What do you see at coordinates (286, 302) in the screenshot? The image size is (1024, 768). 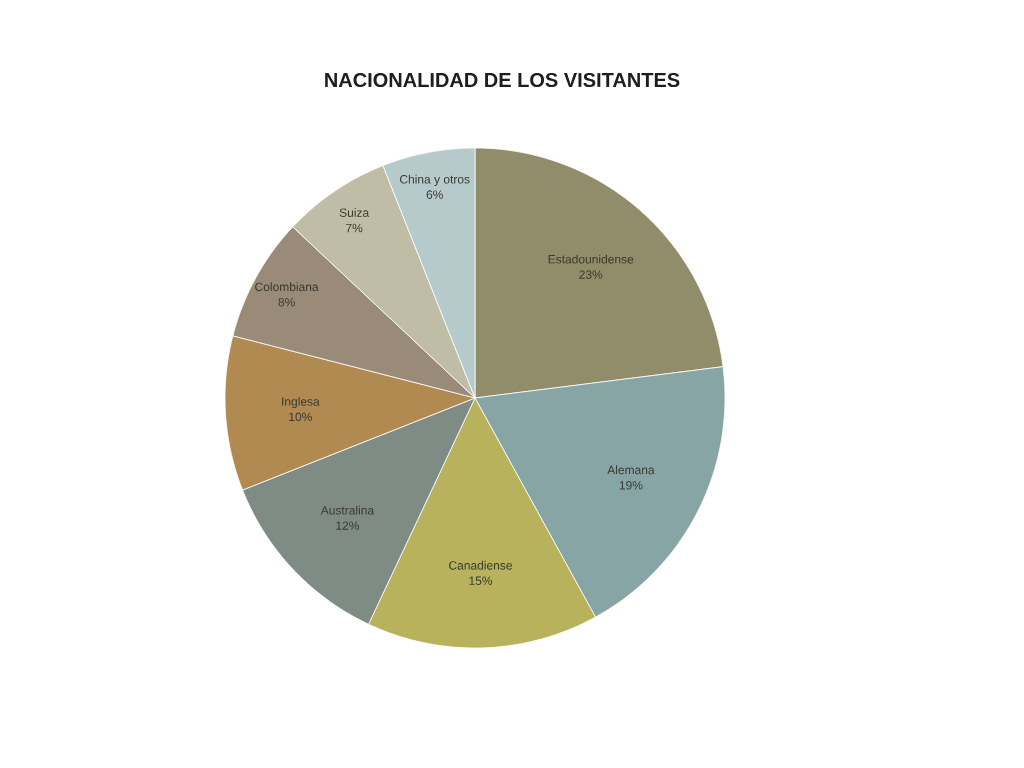 I see `data-label: 8%` at bounding box center [286, 302].